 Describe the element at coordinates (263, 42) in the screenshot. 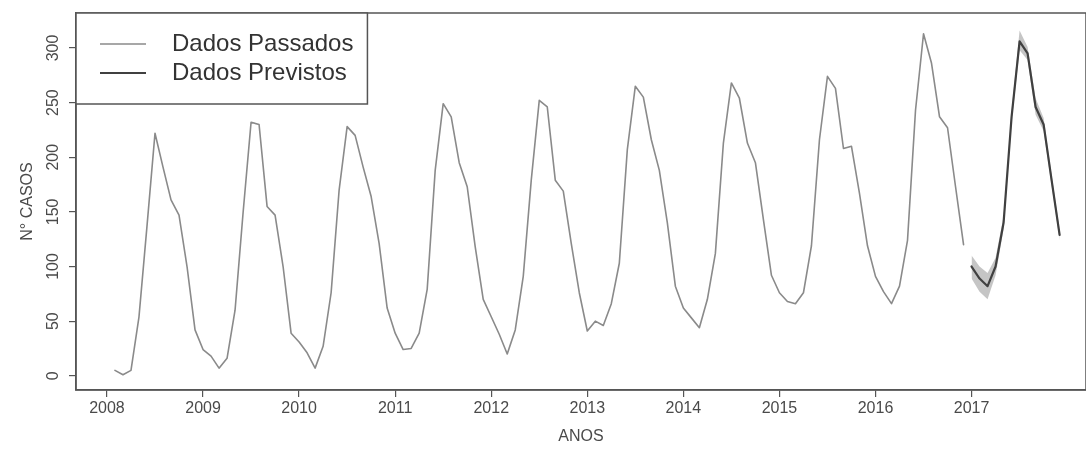

I see `legend-label: Dados Passados` at that location.